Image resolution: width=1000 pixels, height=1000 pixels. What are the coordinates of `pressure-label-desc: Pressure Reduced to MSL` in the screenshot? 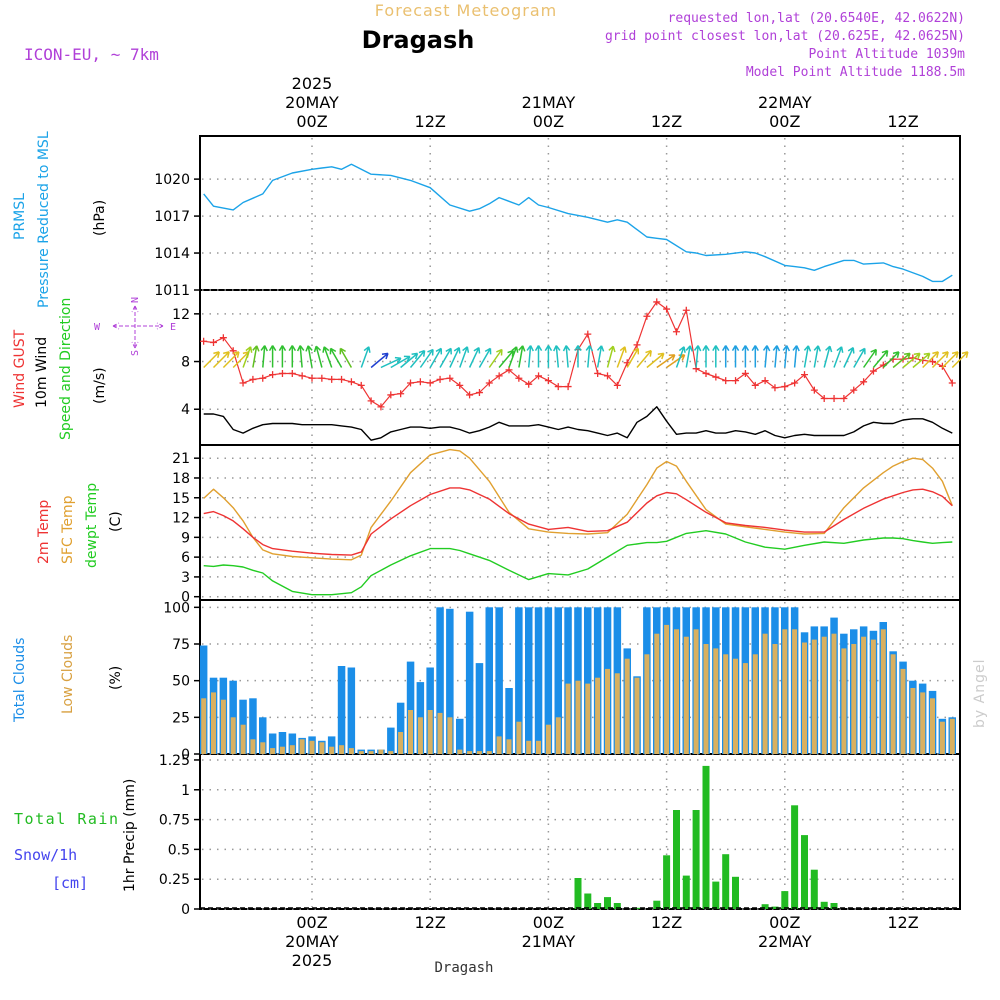 It's located at (44, 219).